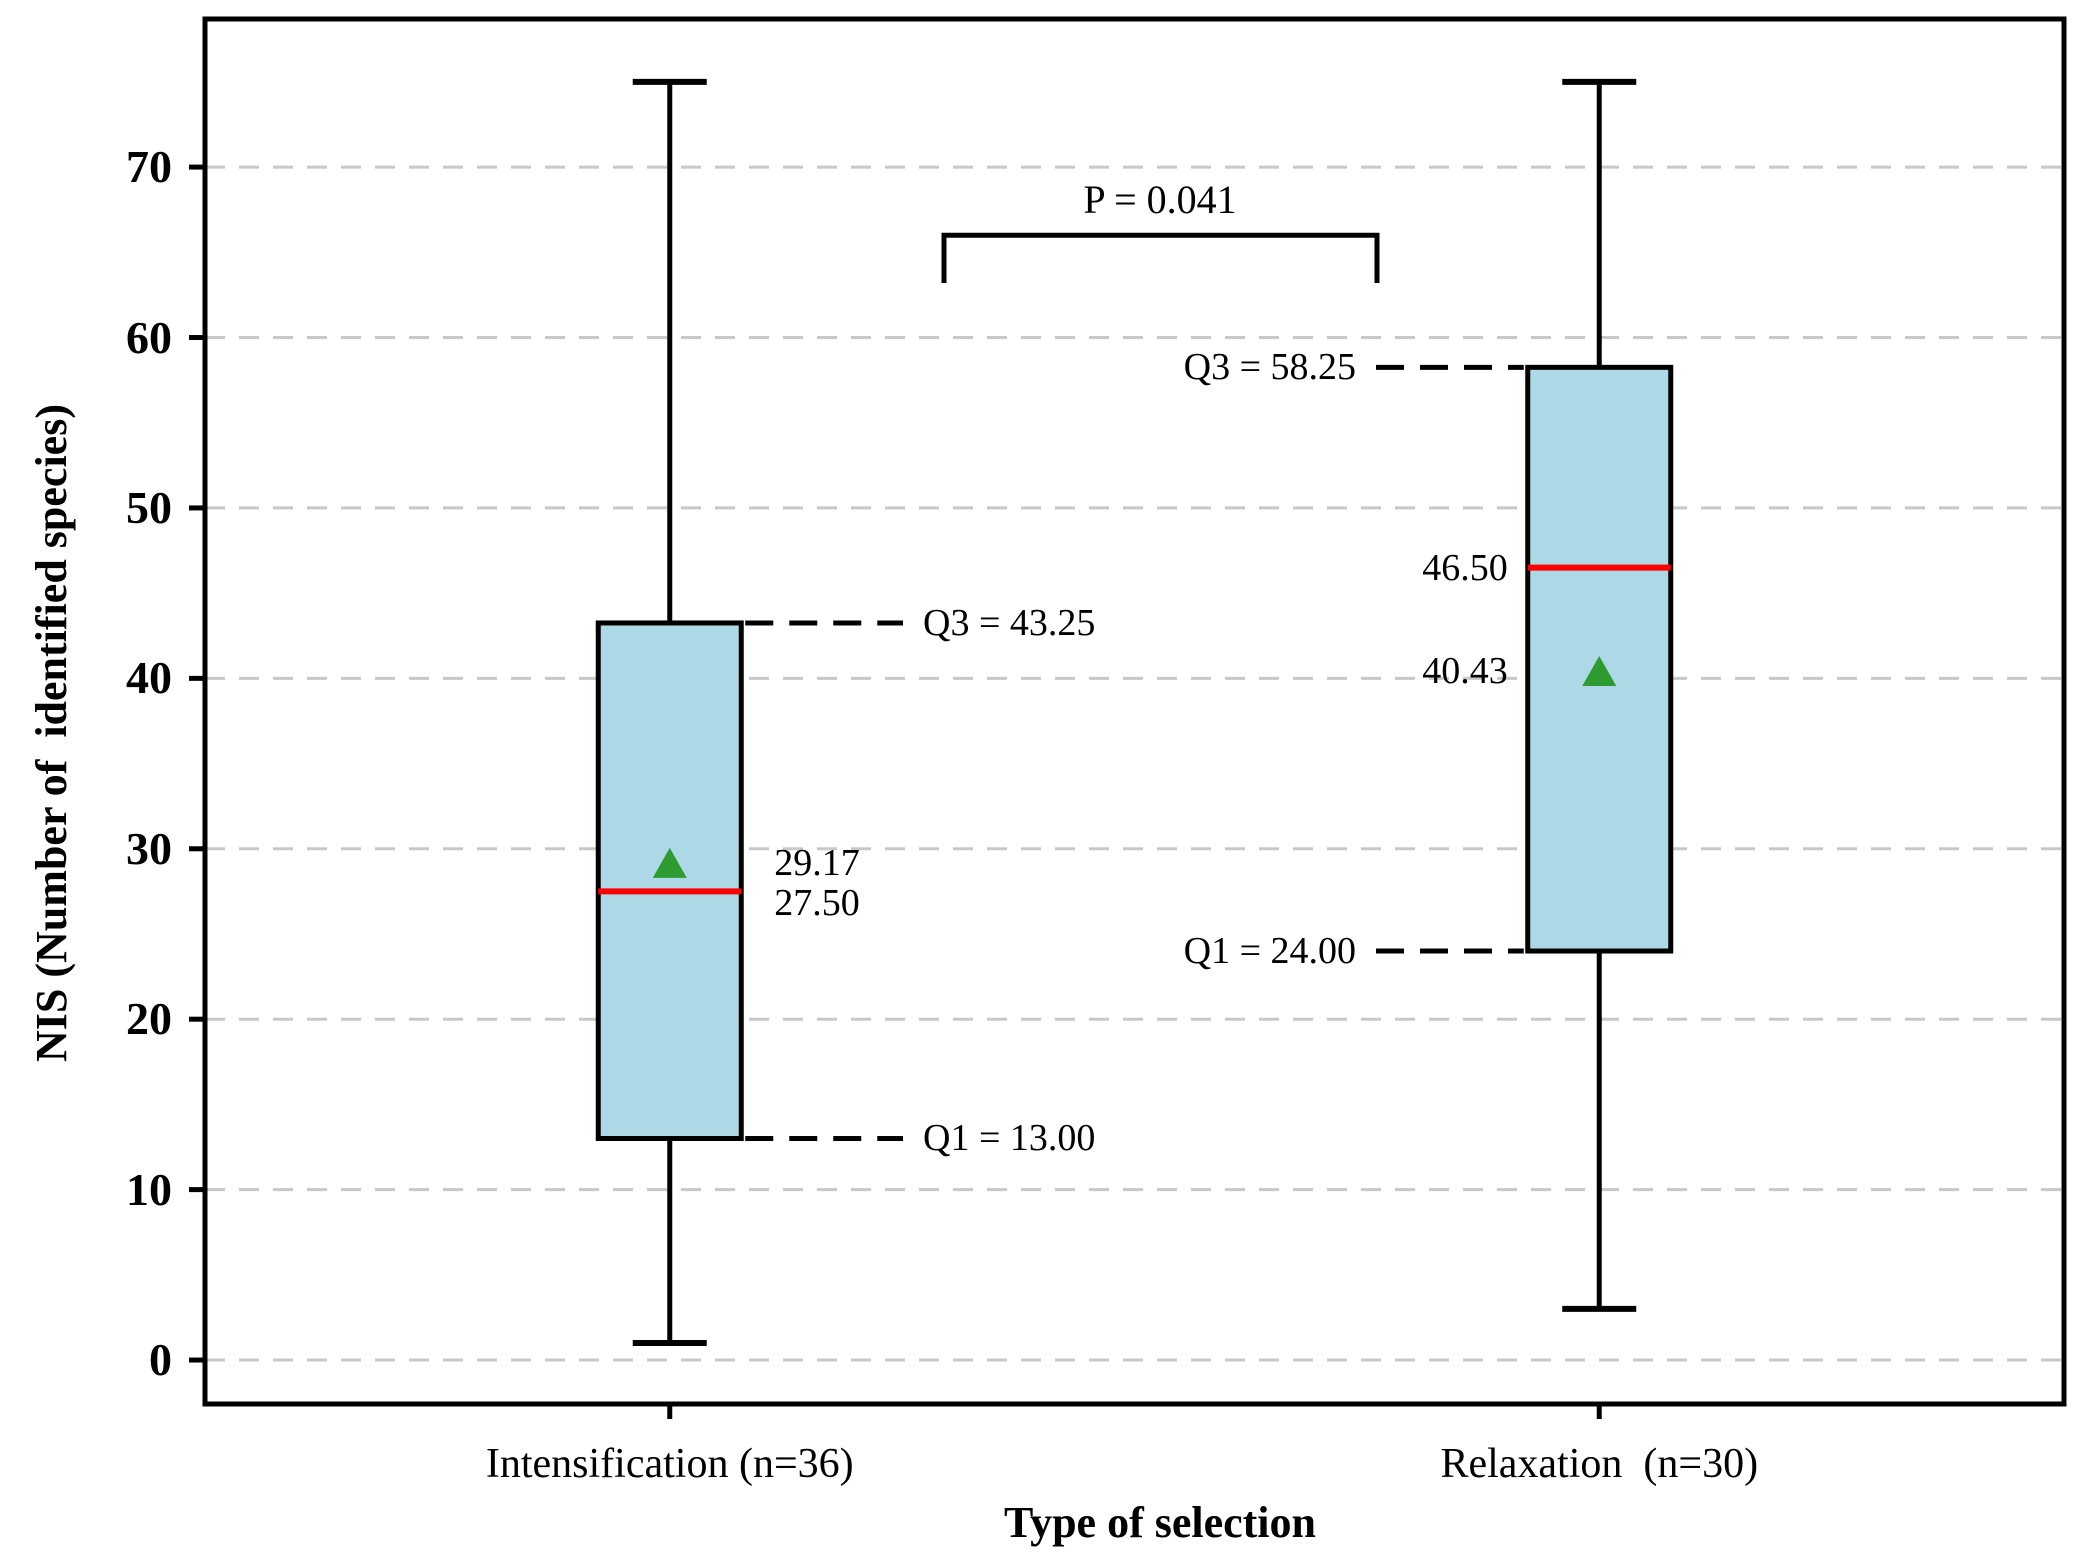 This screenshot has width=2084, height=1564. I want to click on x-axis-title: Type of selection, so click(1160, 1522).